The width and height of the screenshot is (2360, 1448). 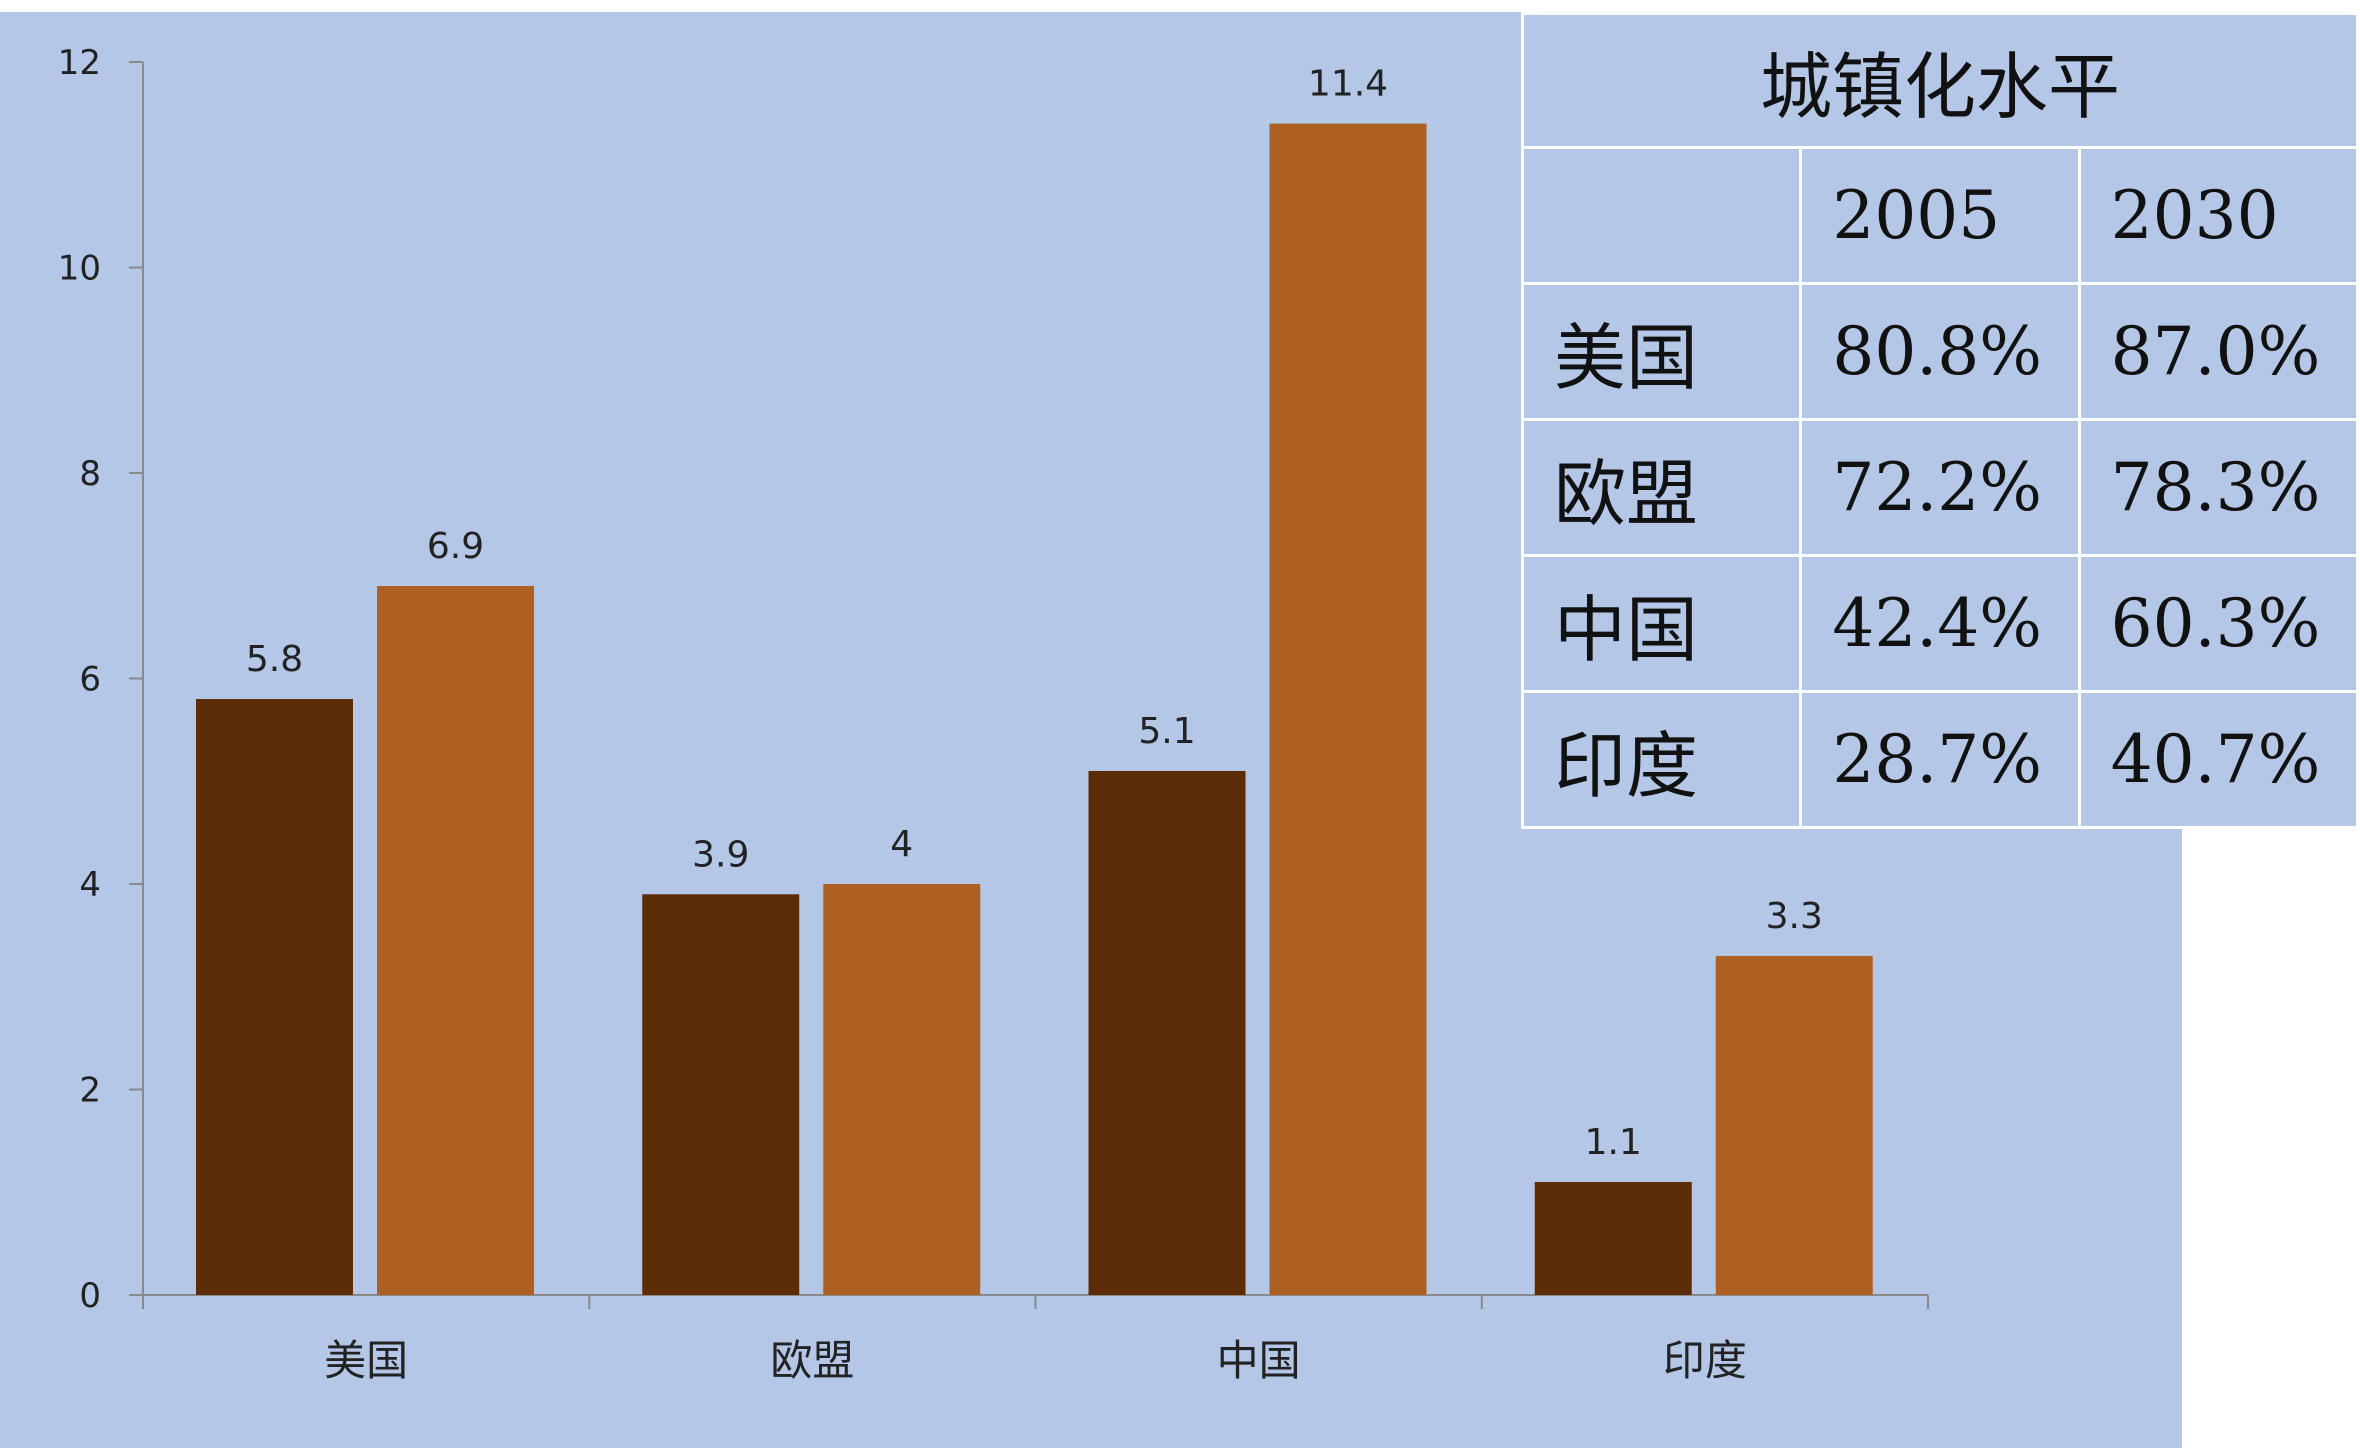 I want to click on table-cell: 40.7%, so click(x=2218, y=759).